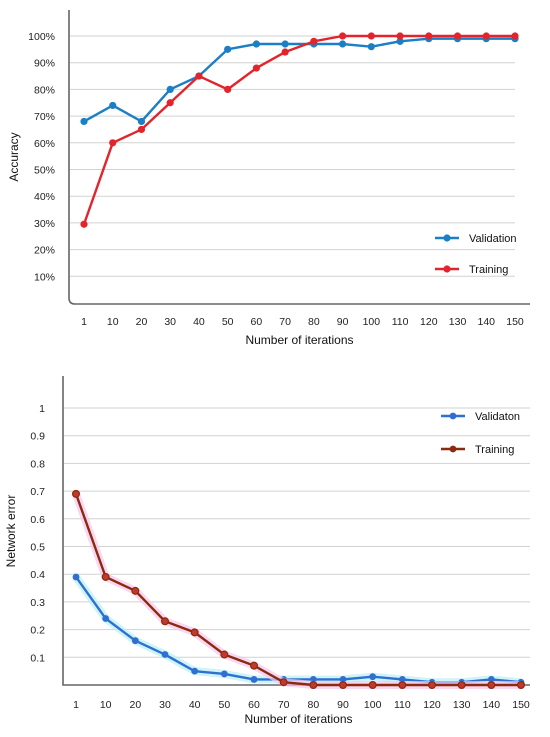 This screenshot has width=550, height=737. Describe the element at coordinates (44, 90) in the screenshot. I see `y-tick-label: 80%` at that location.